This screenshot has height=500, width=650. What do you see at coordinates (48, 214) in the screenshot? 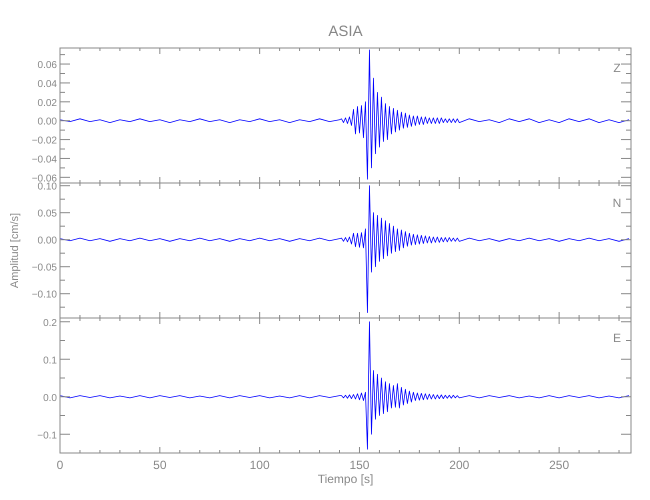
I see `y-tick-label: 0.05` at bounding box center [48, 214].